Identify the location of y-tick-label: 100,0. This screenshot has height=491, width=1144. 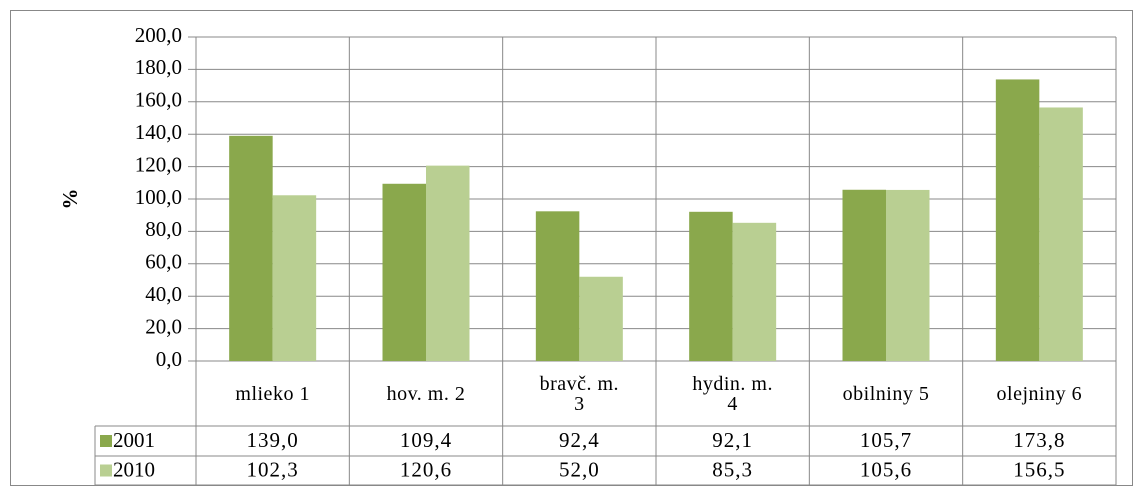
(158, 197).